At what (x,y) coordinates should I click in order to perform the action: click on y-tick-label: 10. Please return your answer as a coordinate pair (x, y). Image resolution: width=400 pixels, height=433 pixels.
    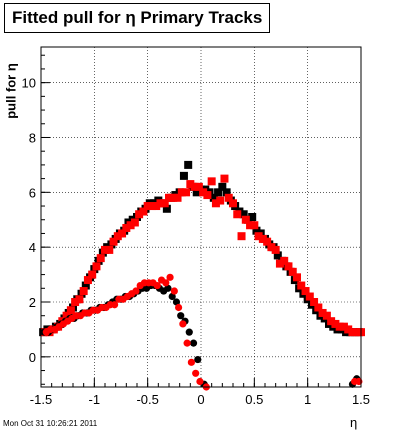
    Looking at the image, I should click on (29, 83).